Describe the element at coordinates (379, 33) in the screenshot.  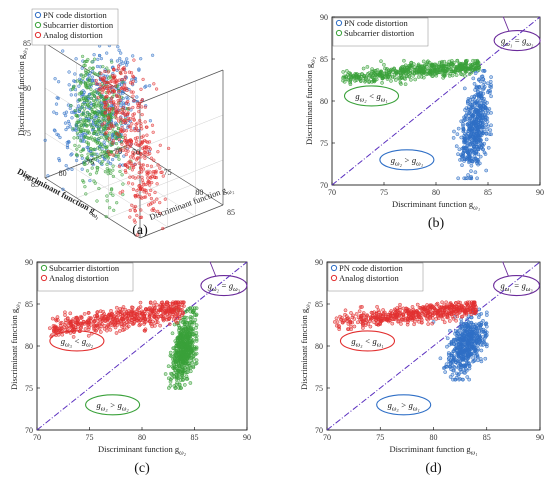
I see `legend-label: Subcarrier distortion` at that location.